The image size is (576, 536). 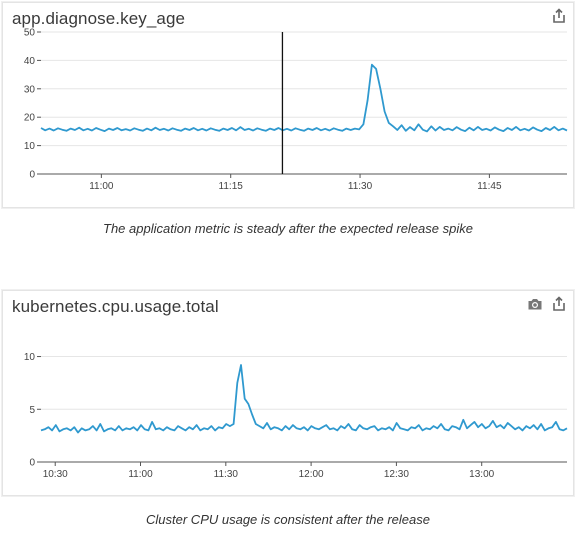 I want to click on x-tick-label: 12:00, so click(x=311, y=474).